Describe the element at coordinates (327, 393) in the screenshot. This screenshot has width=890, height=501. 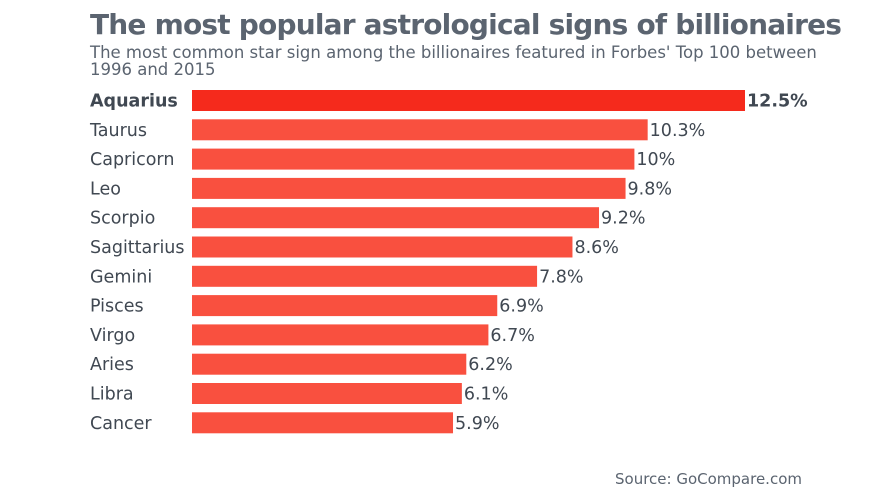
I see `bar-libra` at that location.